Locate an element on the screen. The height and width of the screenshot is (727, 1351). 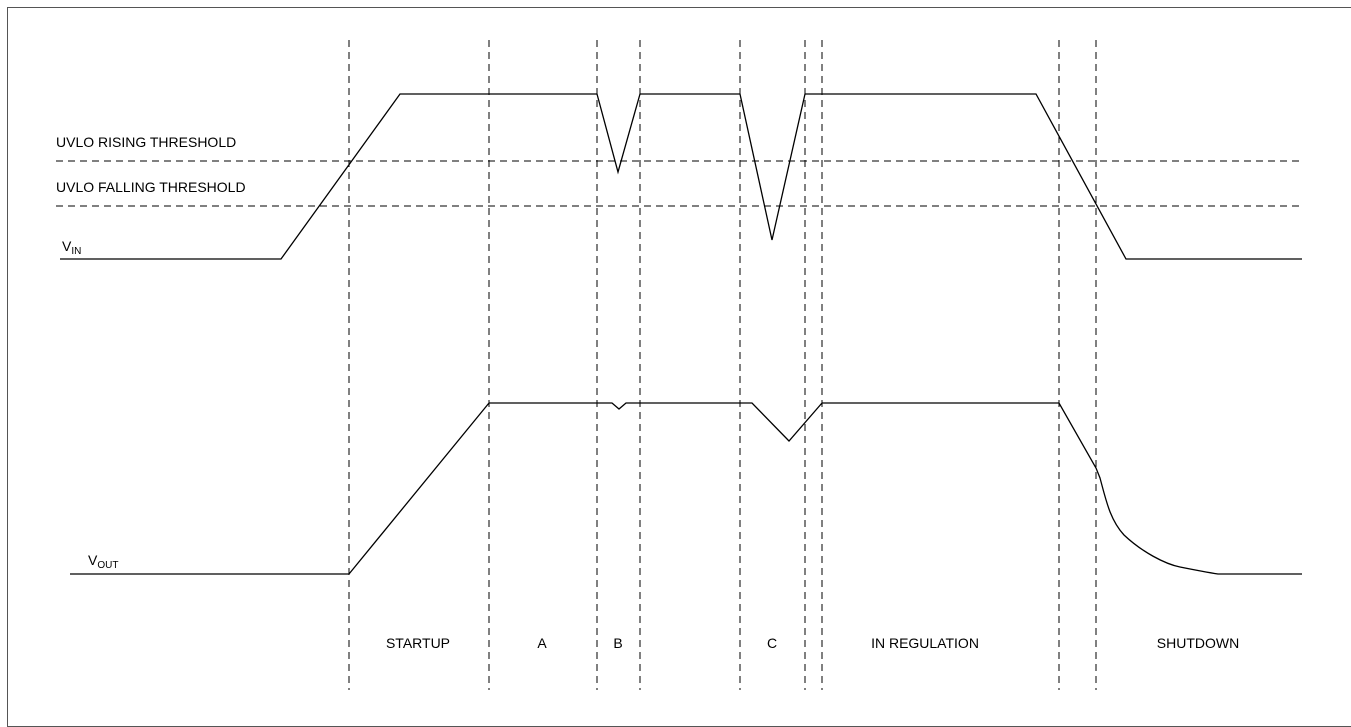
vin-label: VIN is located at coordinates (71, 247).